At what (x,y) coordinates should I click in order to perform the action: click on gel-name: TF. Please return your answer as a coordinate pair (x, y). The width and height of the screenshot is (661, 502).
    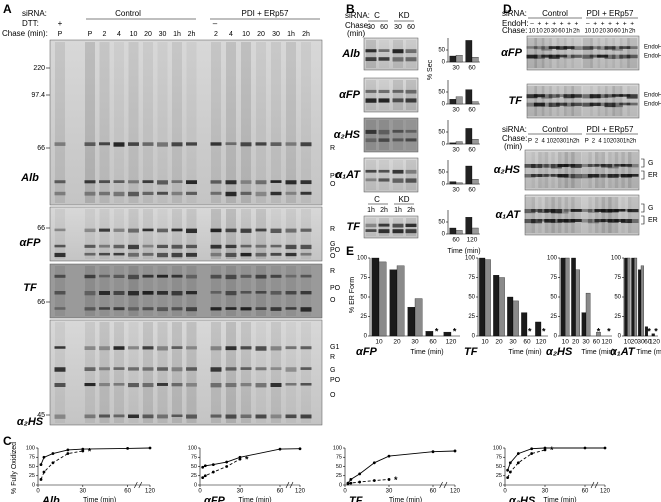
    Looking at the image, I should click on (354, 227).